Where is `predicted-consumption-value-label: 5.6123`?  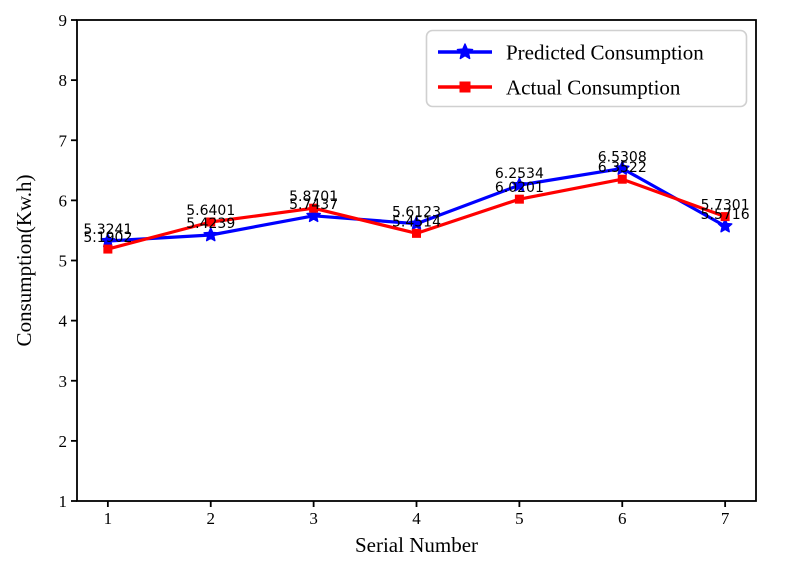
predicted-consumption-value-label: 5.6123 is located at coordinates (416, 213).